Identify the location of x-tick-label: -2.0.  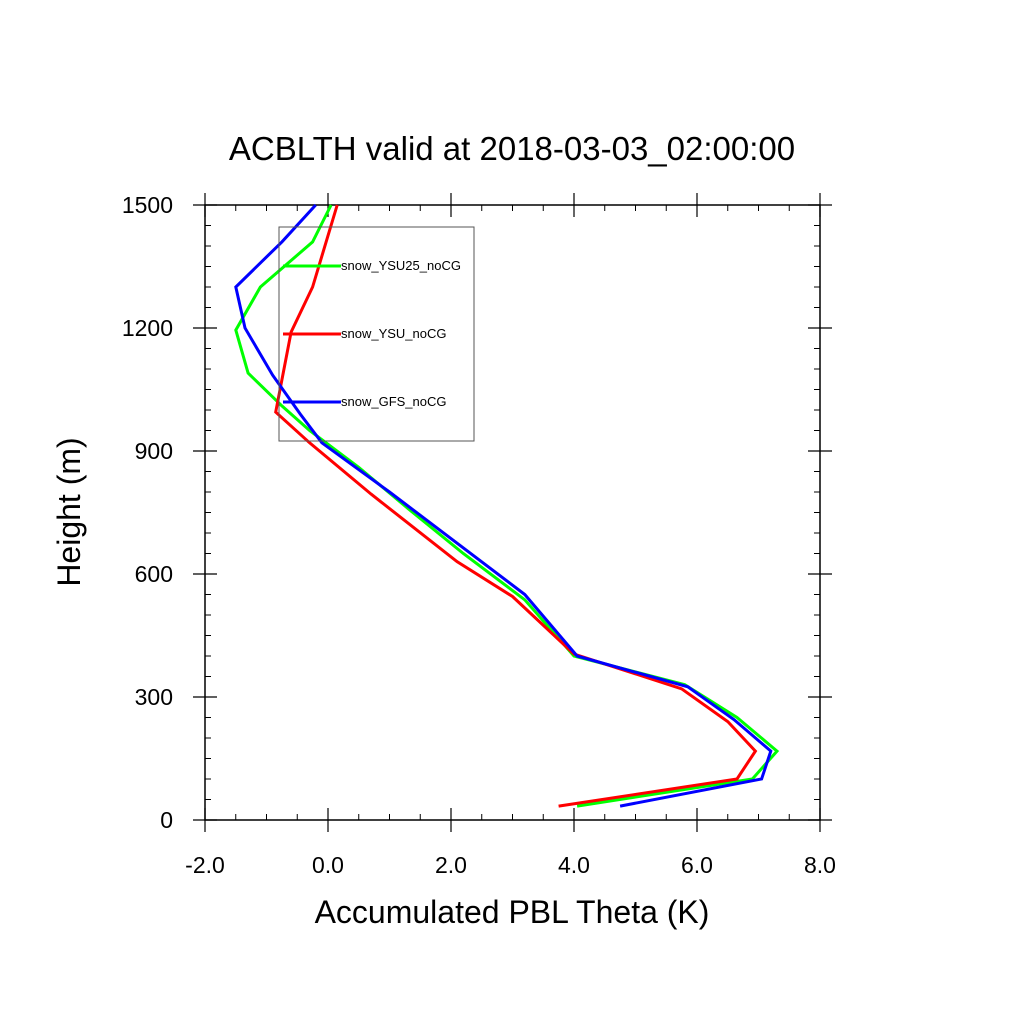
(205, 865).